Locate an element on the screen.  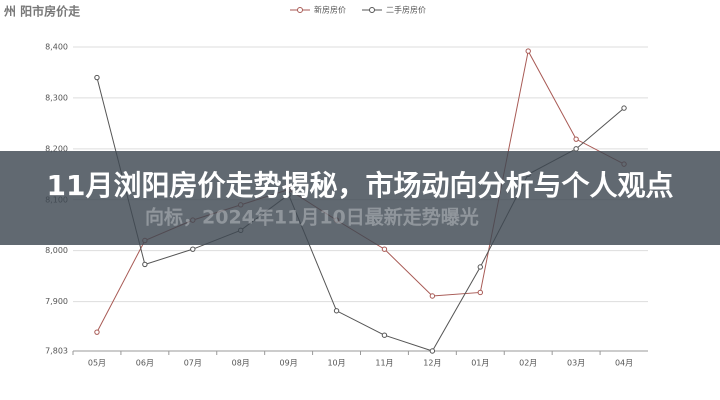
x-tick-label: 09月 is located at coordinates (289, 363).